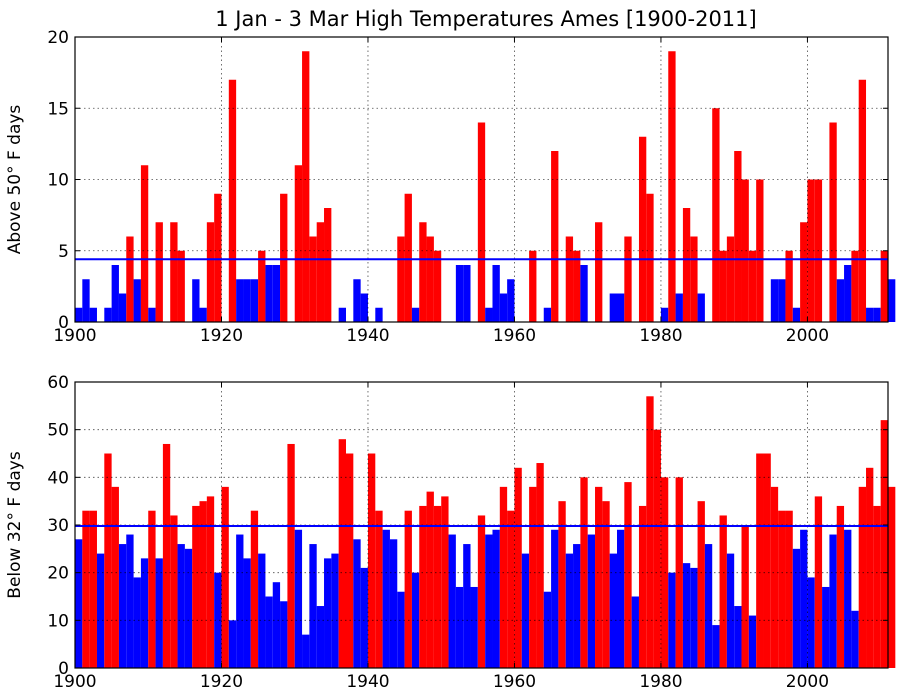  I want to click on bar-1996, so click(782, 300).